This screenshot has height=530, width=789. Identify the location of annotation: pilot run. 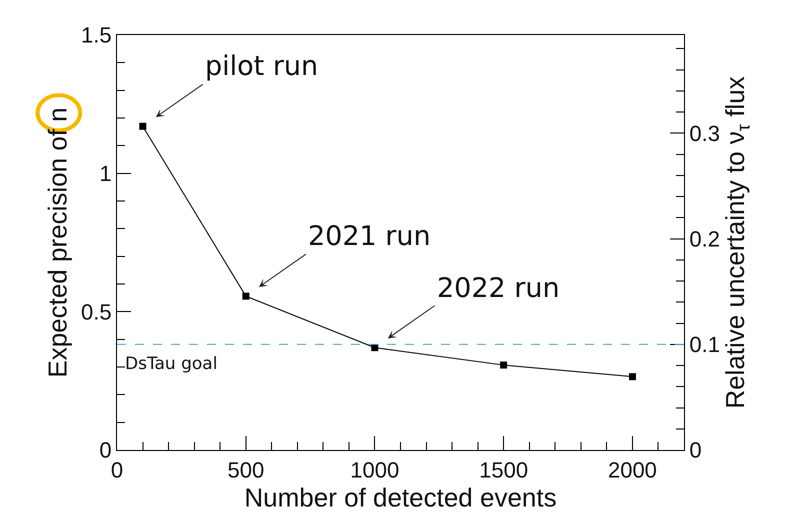
(261, 66).